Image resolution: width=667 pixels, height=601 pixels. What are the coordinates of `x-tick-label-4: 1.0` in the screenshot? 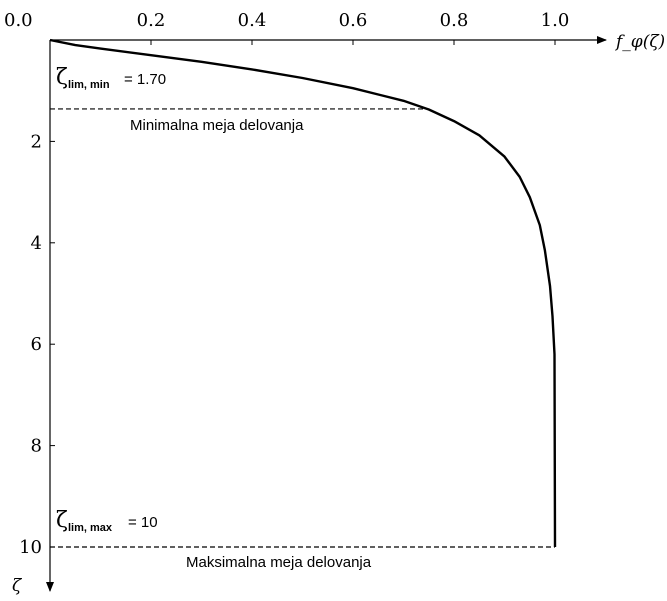 It's located at (555, 20).